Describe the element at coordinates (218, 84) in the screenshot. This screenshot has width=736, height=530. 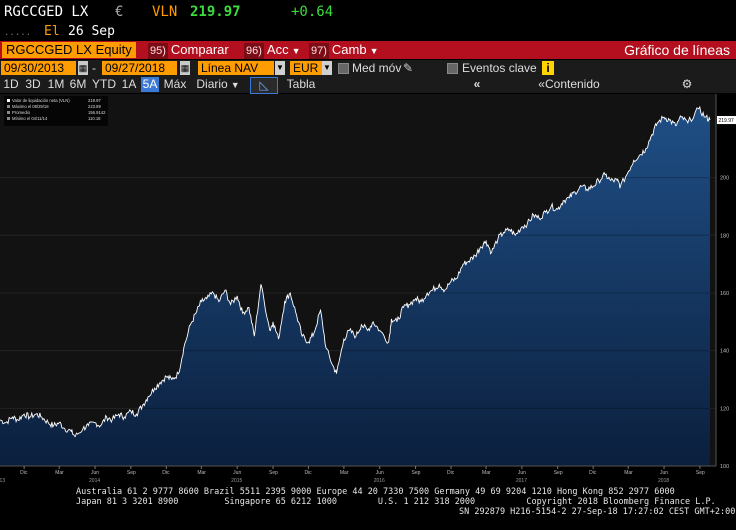
I see `frequency-select: Diario ▼` at that location.